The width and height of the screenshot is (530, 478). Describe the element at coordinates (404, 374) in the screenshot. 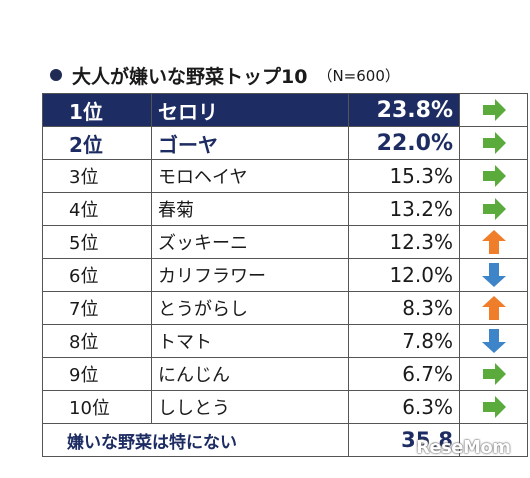

I see `percent-cell: 6.7%` at that location.